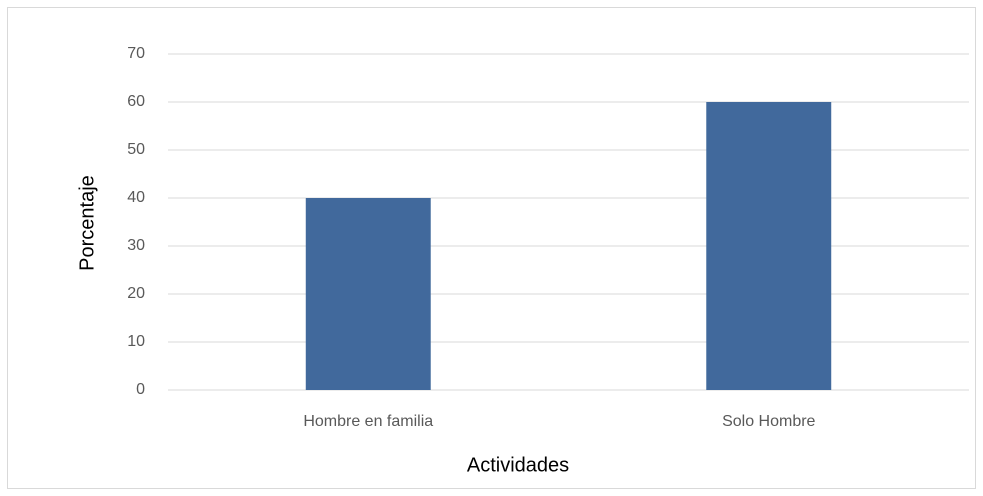  What do you see at coordinates (136, 293) in the screenshot?
I see `y-tick-label: 20` at bounding box center [136, 293].